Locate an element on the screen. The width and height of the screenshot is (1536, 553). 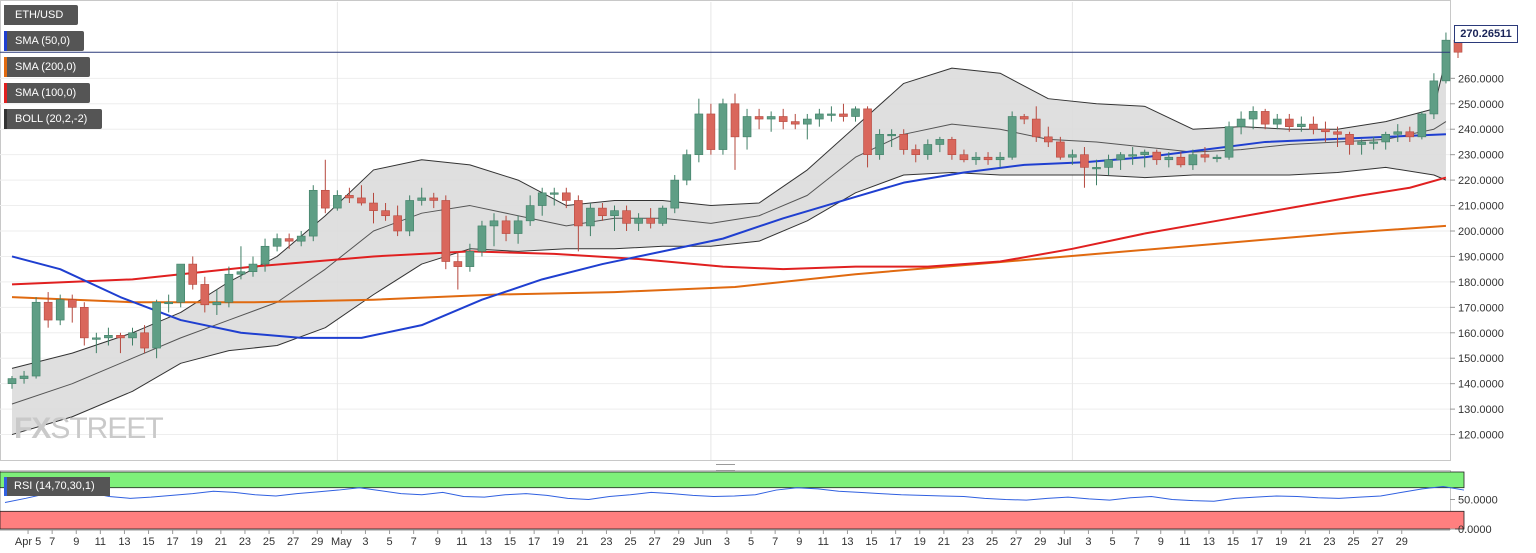
rsi-tick-label: 50.0000 is located at coordinates (1478, 501).